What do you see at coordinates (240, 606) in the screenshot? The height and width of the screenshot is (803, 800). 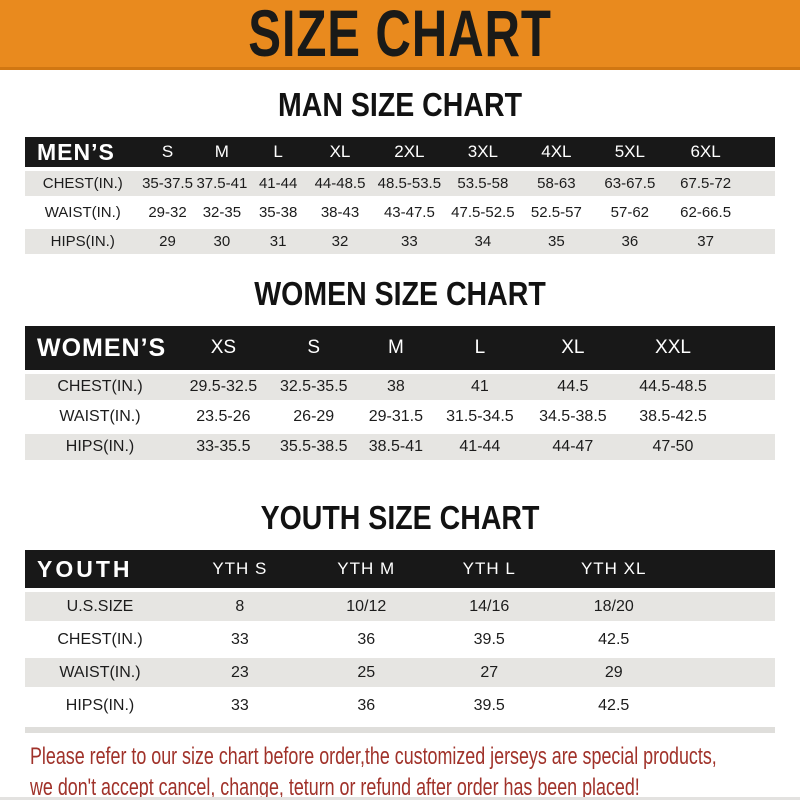 I see `size-value-cell: 8` at bounding box center [240, 606].